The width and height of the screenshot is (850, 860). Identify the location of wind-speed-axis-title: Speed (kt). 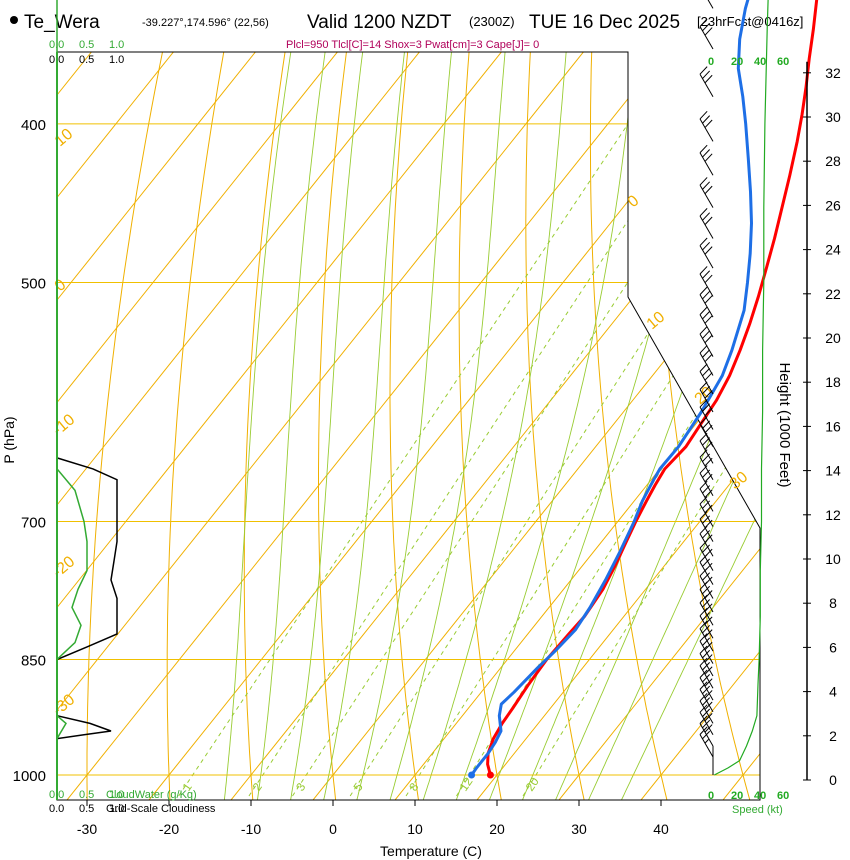
(757, 810).